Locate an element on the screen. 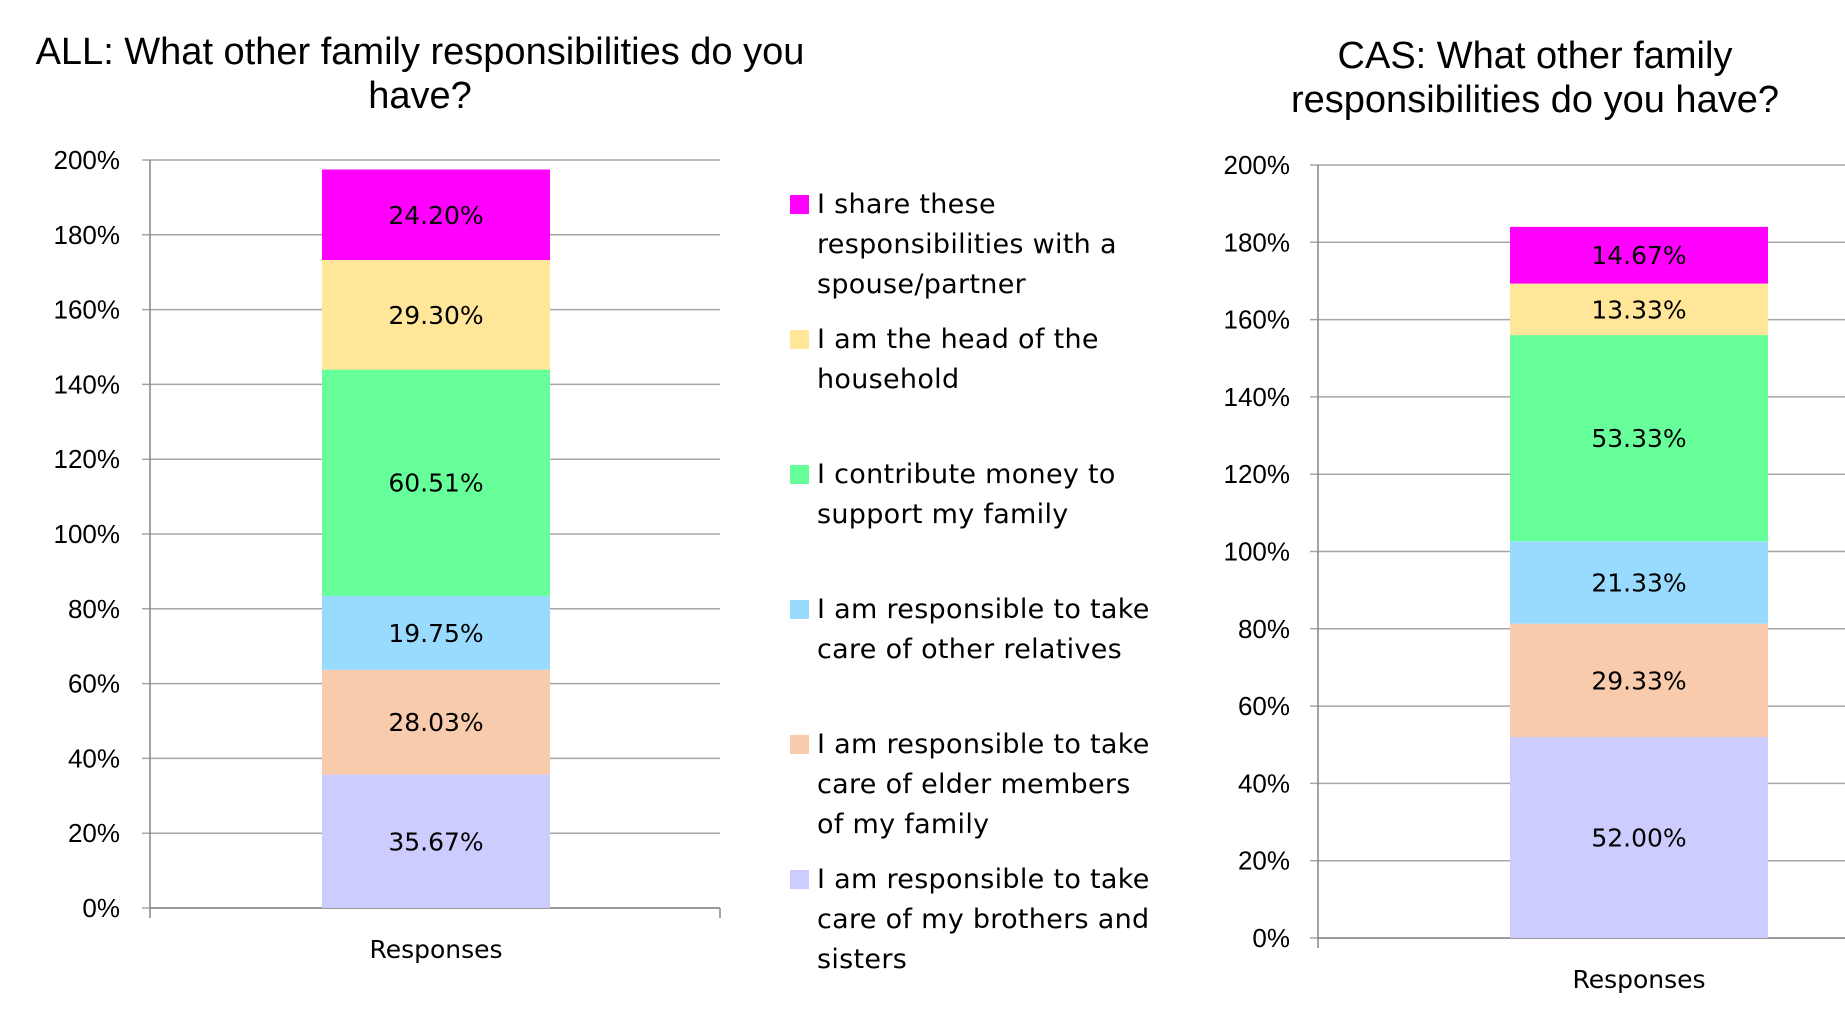  y-tick-label-all: 60% is located at coordinates (94, 684).